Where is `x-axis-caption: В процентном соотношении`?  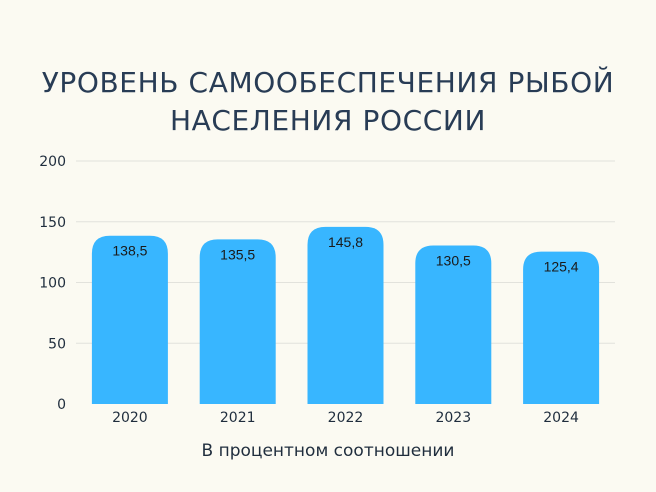 x-axis-caption: В процентном соотношении is located at coordinates (328, 451).